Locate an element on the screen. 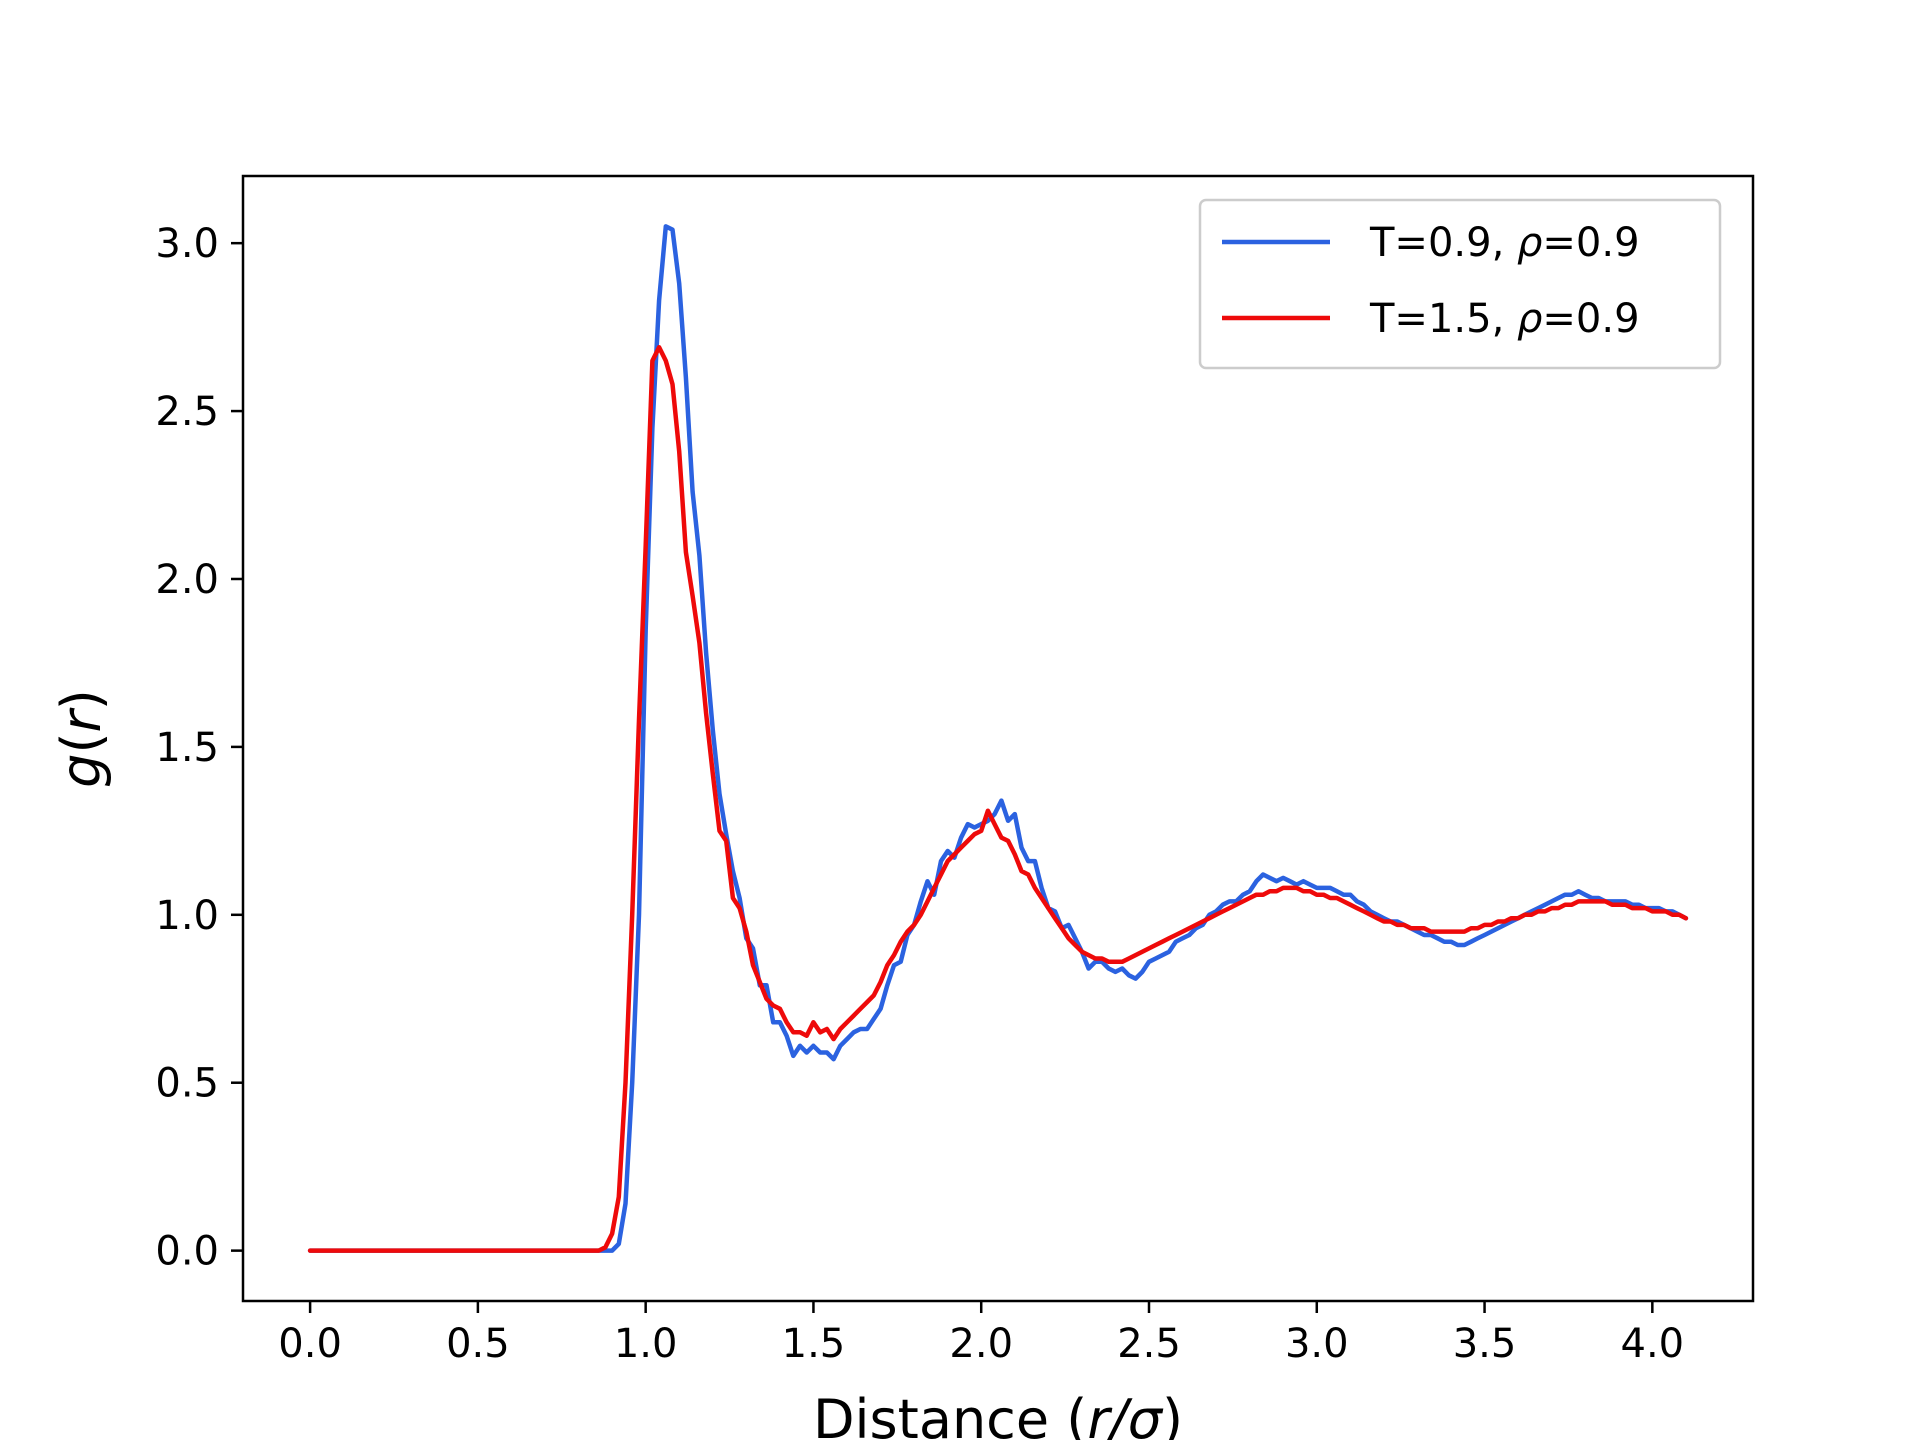 This screenshot has width=1920, height=1440. x-tick-label: 4.0 is located at coordinates (1653, 1344).